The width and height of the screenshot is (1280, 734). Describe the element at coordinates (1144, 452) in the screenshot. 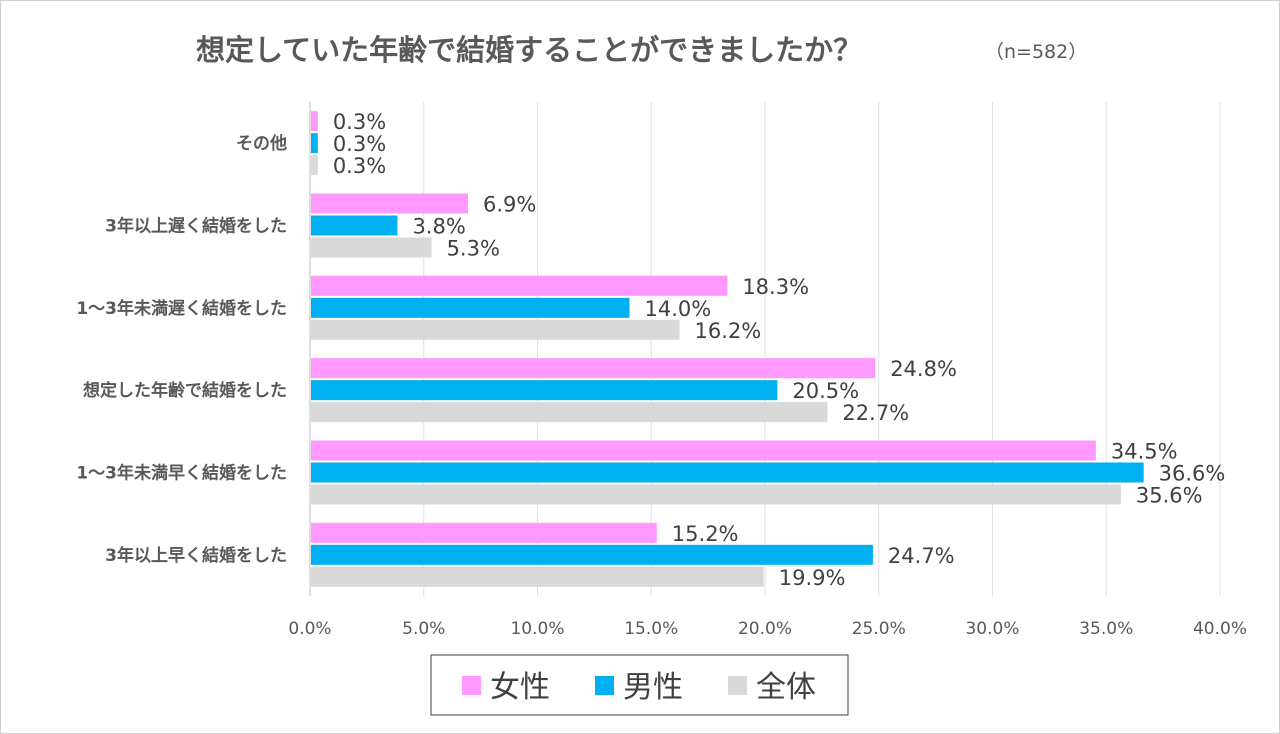

I see `data-label: 34.5%` at that location.